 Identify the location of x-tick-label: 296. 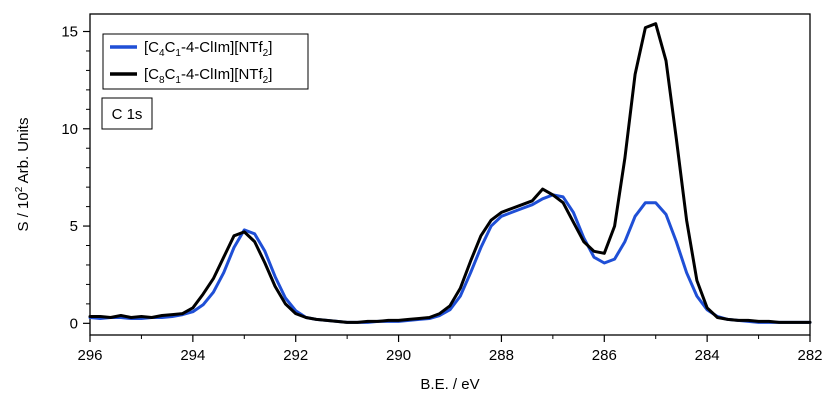
(89, 355).